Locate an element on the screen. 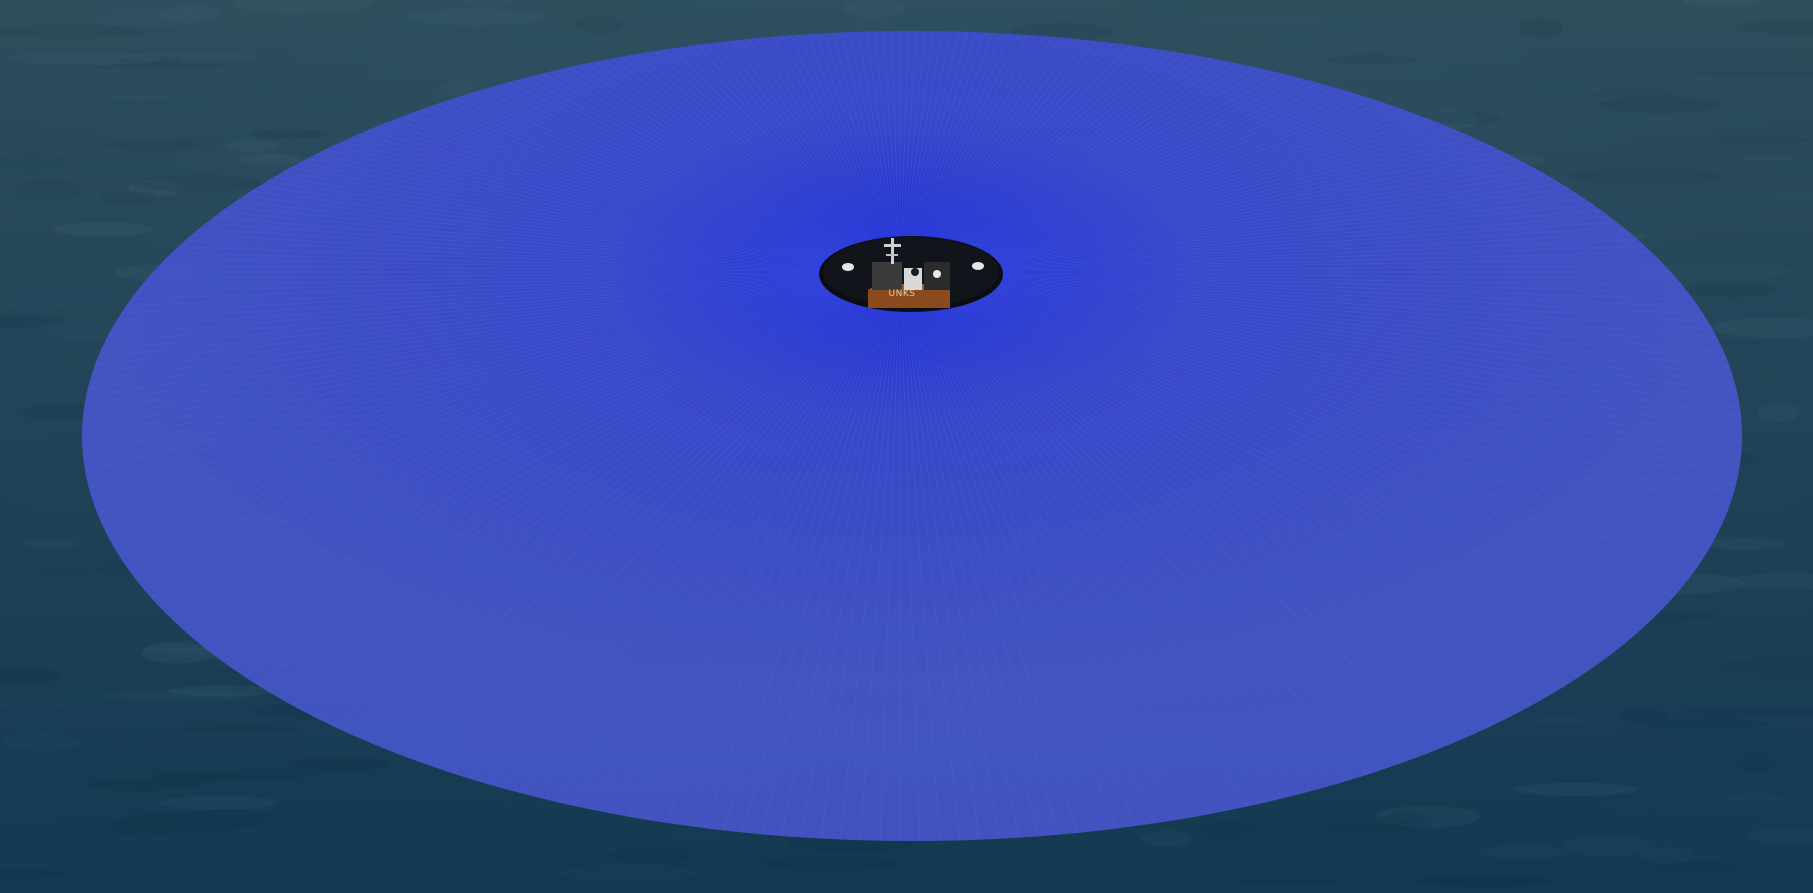 Image resolution: width=1813 pixels, height=893 pixels. vessel-mast is located at coordinates (892, 251).